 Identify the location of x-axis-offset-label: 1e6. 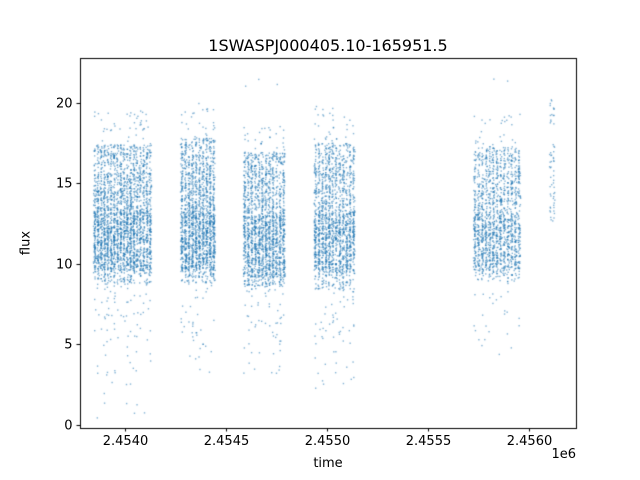
(563, 454).